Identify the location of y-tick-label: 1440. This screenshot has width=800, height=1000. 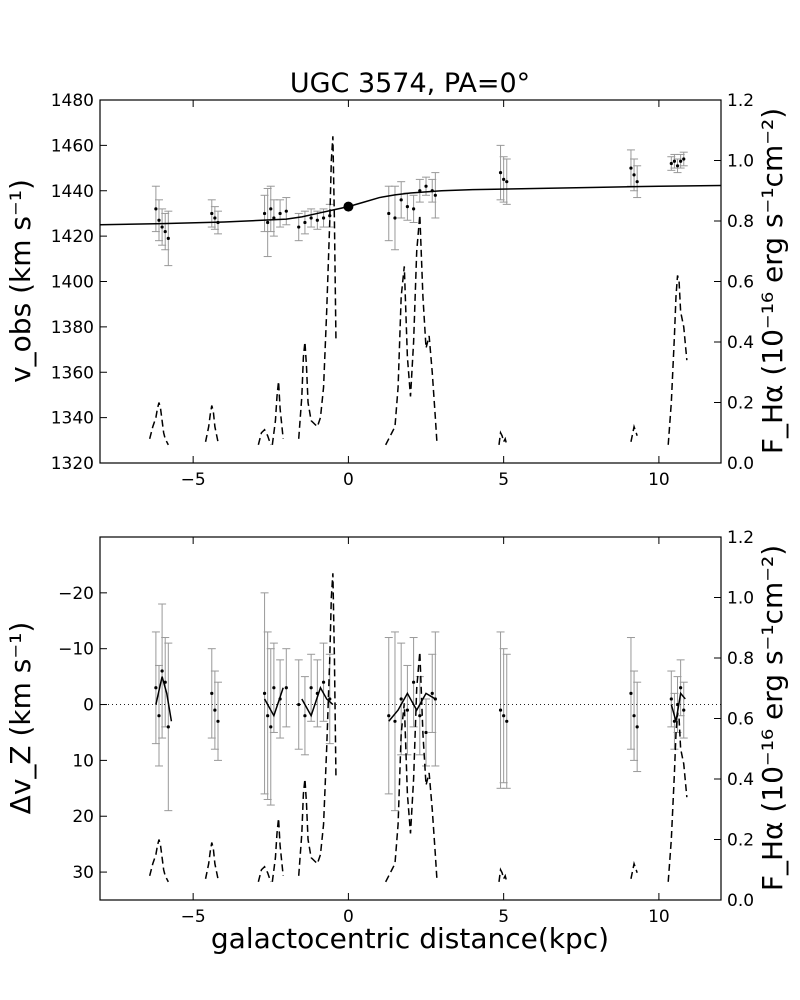
(72, 192).